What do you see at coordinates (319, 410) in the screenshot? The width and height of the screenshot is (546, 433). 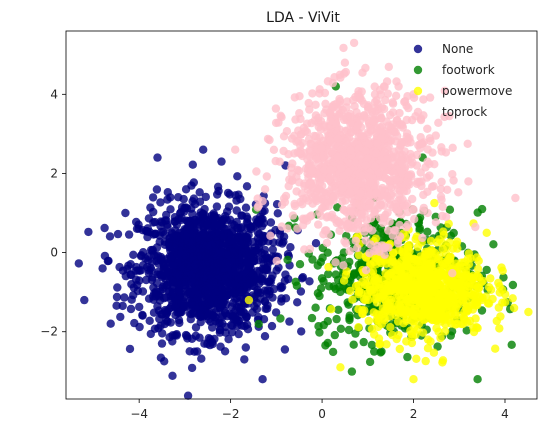 I see `x-axis: −4 −2 0 2 4` at bounding box center [319, 410].